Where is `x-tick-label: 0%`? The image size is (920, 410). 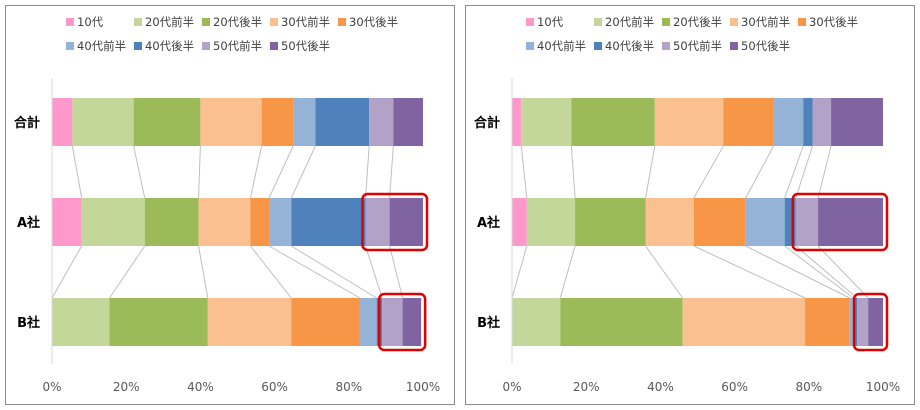
x-tick-label: 0% is located at coordinates (51, 387).